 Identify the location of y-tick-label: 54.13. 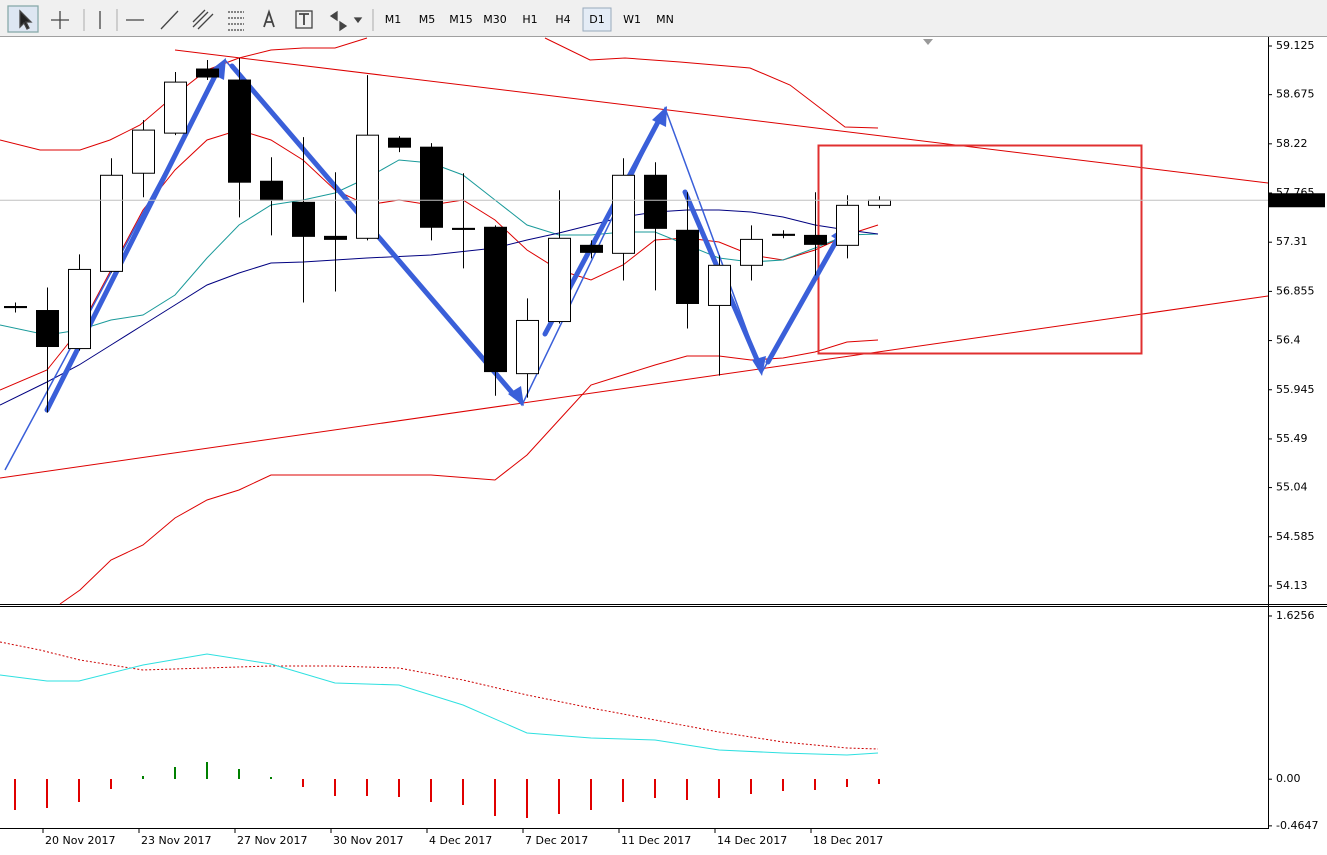
(1292, 585).